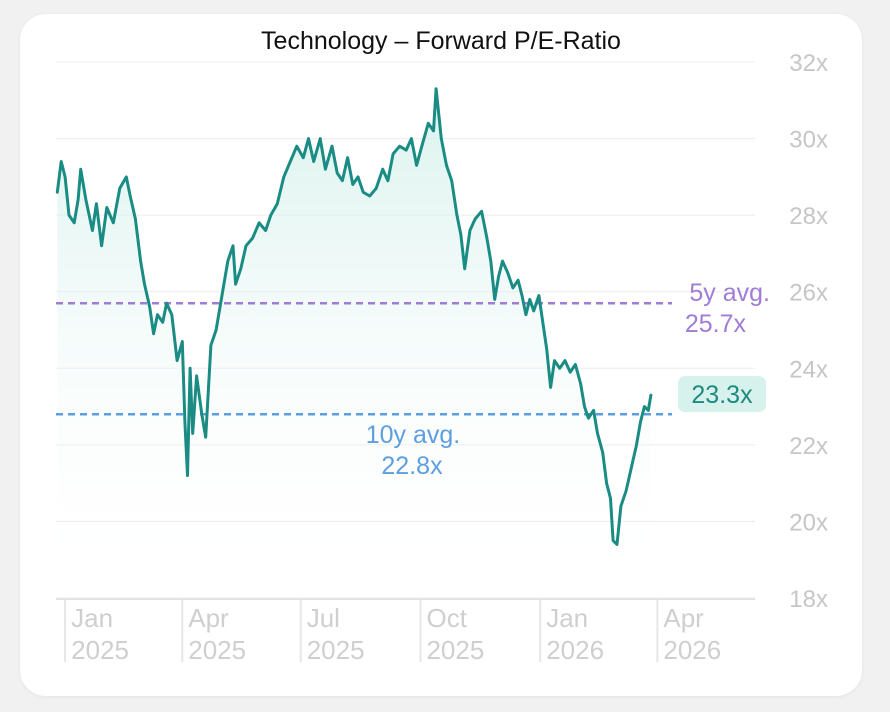 The height and width of the screenshot is (712, 890). Describe the element at coordinates (441, 41) in the screenshot. I see `chart-title: Technology – Forward P/E-Ratio` at that location.